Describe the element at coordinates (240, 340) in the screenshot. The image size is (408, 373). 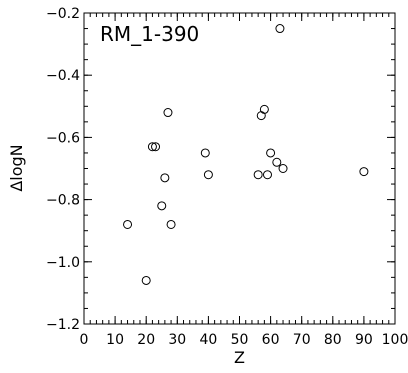
I see `x-tick-label: 50` at that location.